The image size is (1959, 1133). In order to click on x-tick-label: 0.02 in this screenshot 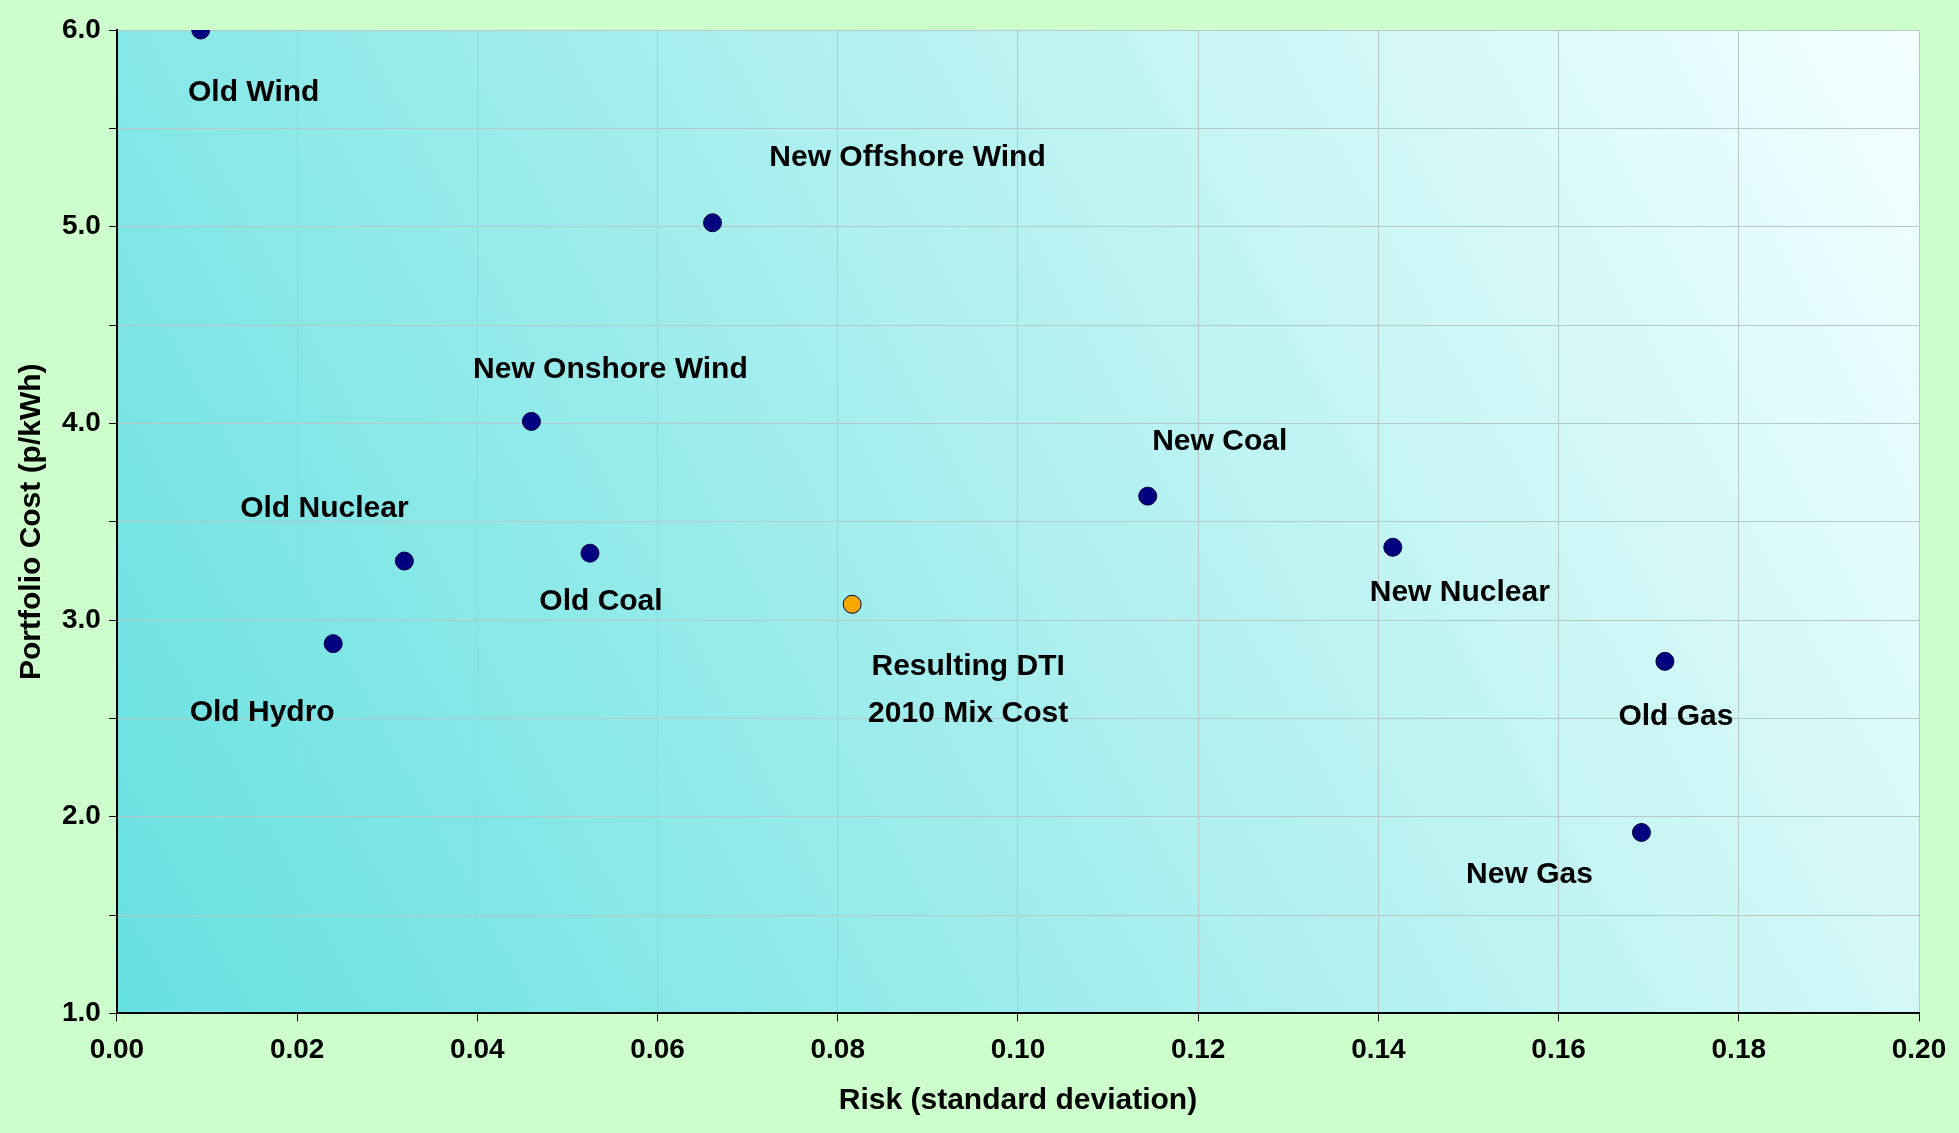, I will do `click(297, 1048)`.